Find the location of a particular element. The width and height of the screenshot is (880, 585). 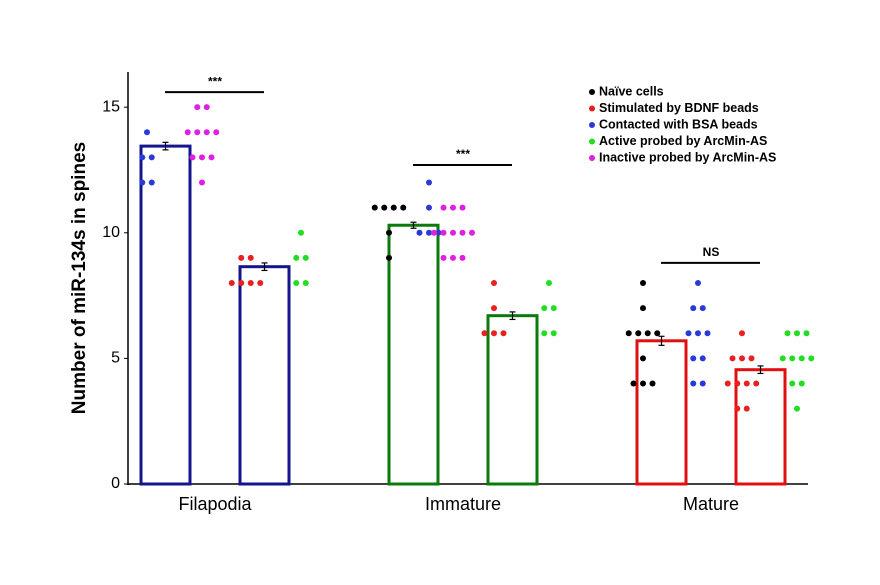

legend-label: Inactive probed by ArcMin-AS is located at coordinates (687, 157).